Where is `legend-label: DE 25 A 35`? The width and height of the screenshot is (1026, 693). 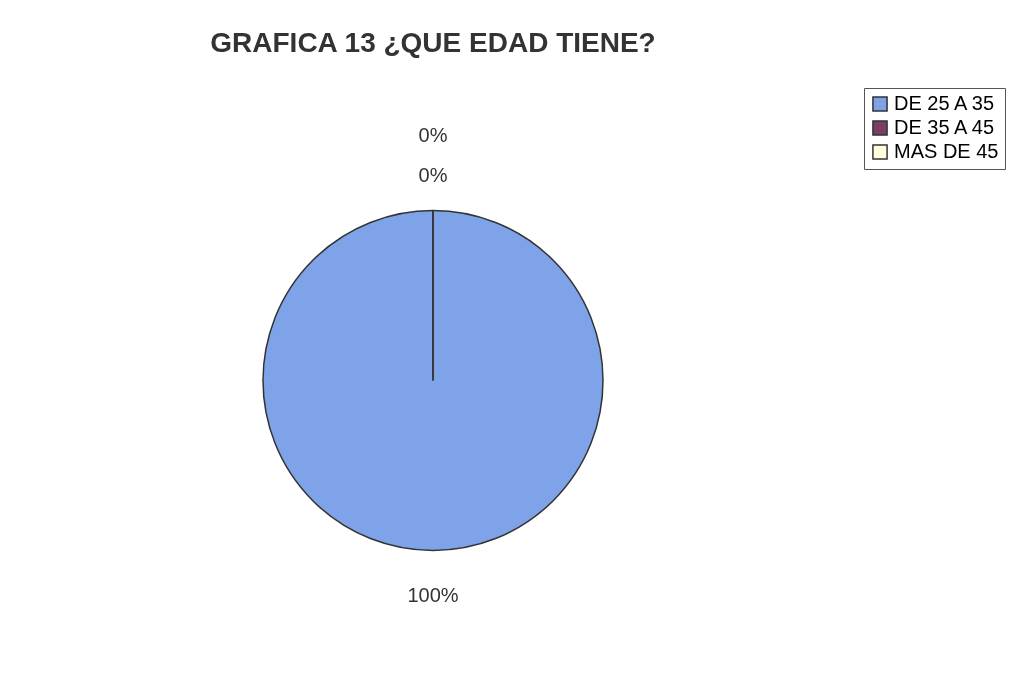
legend-label: DE 25 A 35 is located at coordinates (944, 103).